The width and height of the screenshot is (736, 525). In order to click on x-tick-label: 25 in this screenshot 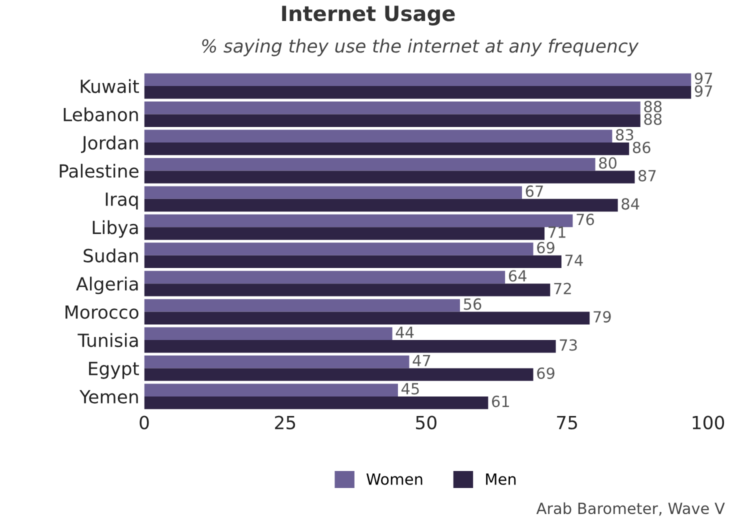, I will do `click(285, 423)`.